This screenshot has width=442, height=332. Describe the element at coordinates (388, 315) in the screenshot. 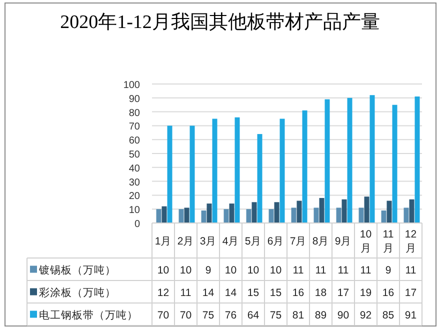

I see `data-label: 85` at that location.